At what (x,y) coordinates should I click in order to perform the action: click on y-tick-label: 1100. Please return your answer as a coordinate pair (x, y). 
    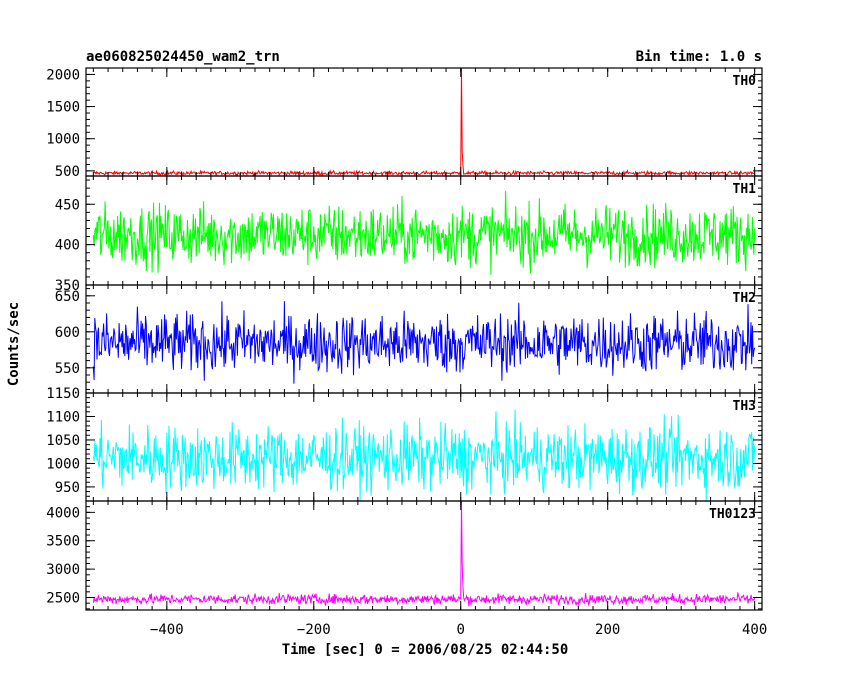
    Looking at the image, I should click on (63, 417).